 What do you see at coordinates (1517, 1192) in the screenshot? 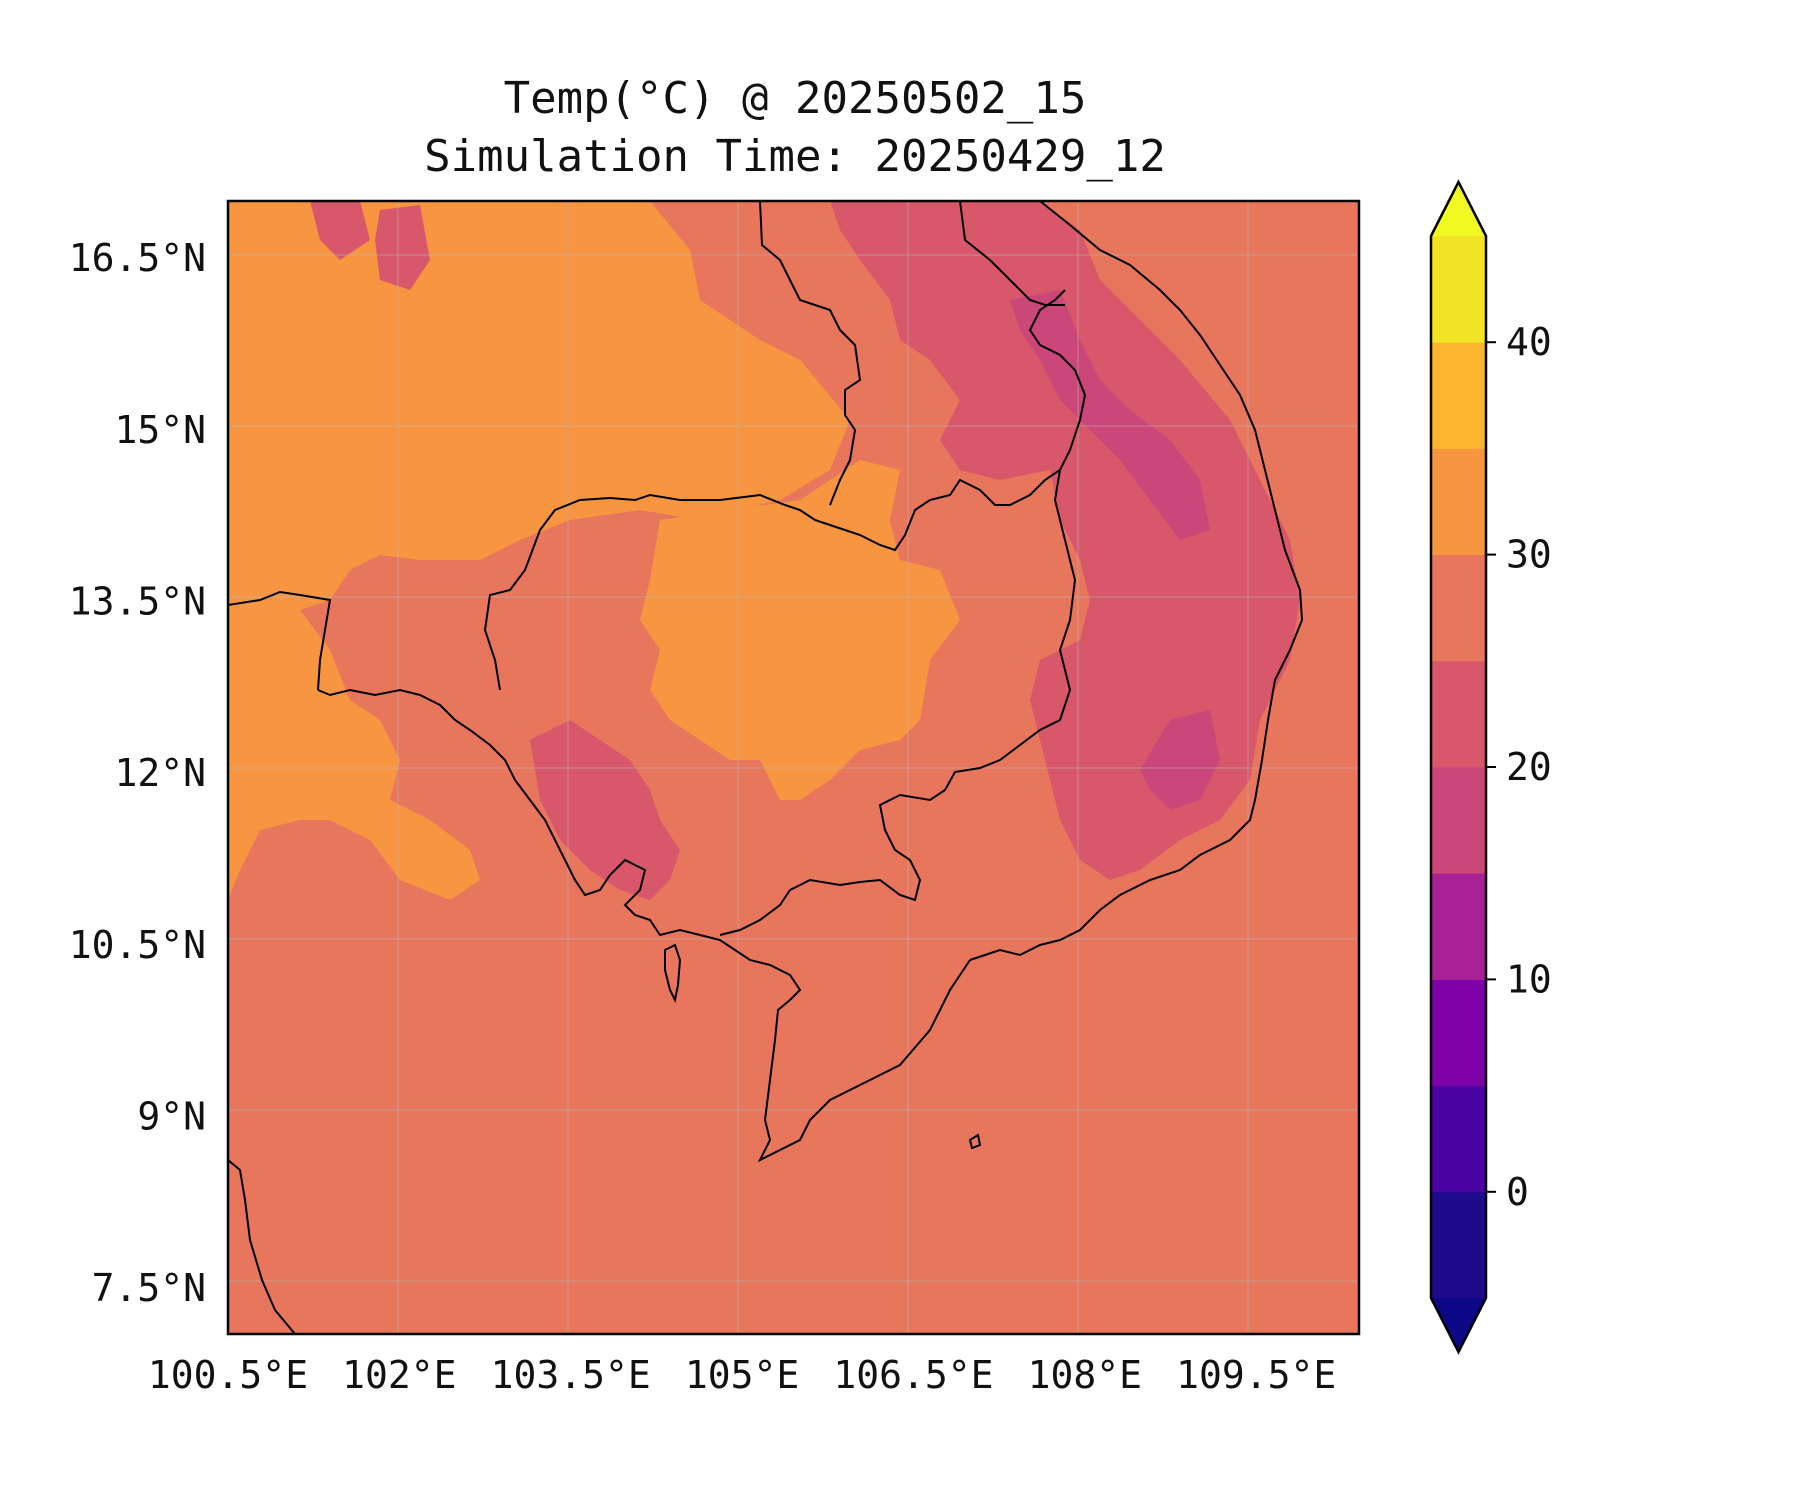
I see `colorbar-tick-label: 0` at bounding box center [1517, 1192].